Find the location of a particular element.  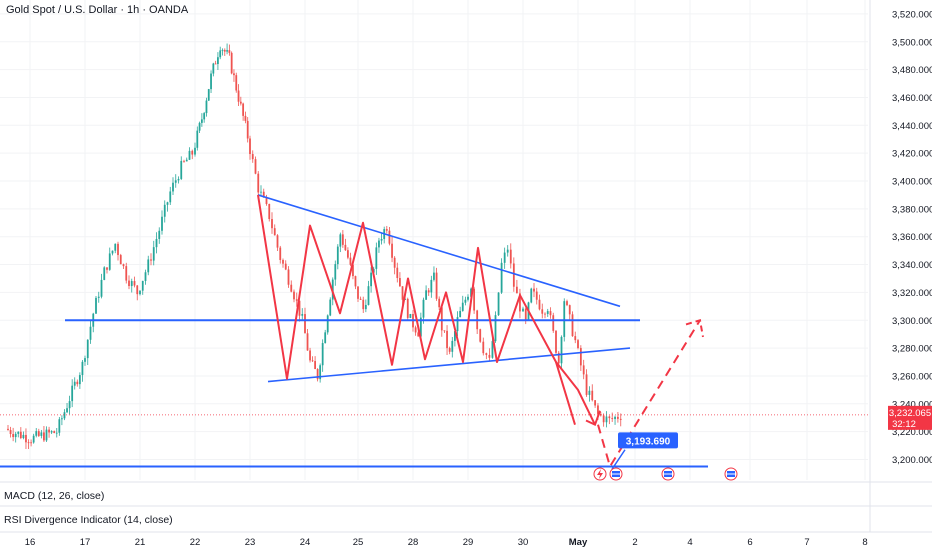

chart-title: Gold Spot / U.S. Dollar · 1h · OANDA is located at coordinates (97, 10).